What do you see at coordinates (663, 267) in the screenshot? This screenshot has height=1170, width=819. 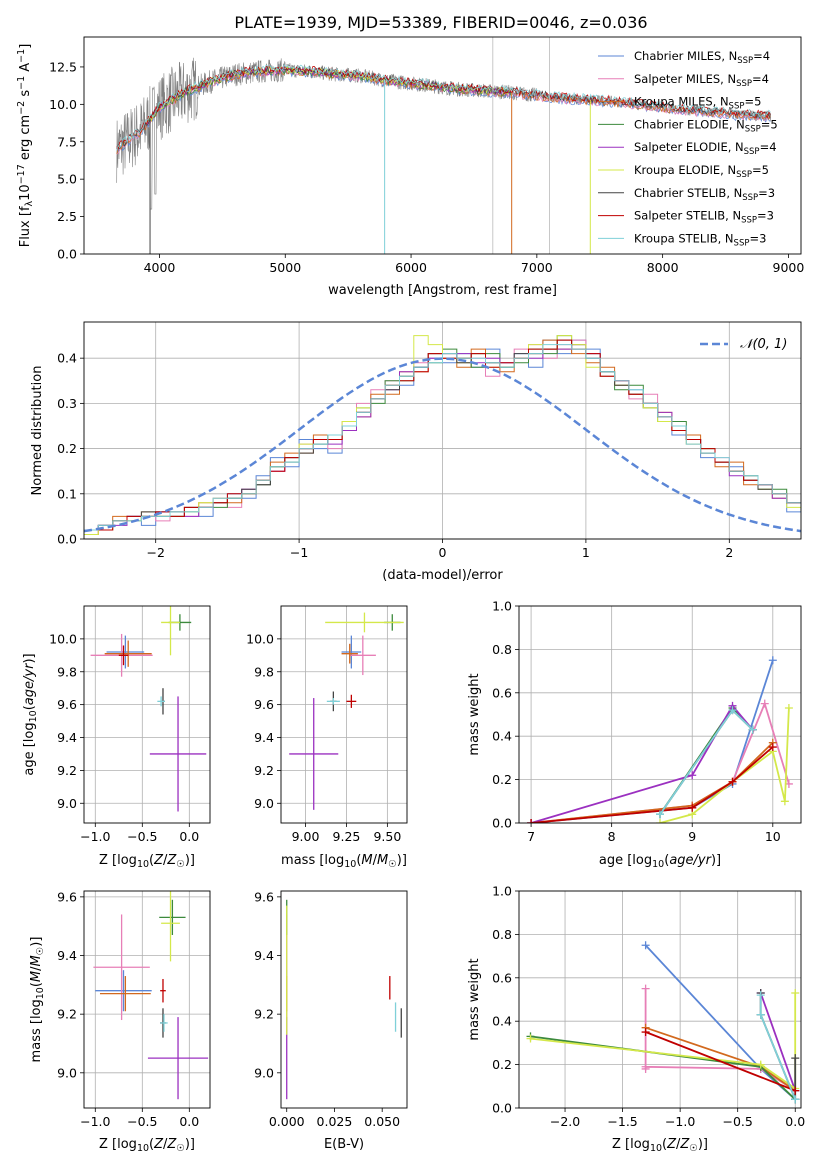 I see `x-tick-label: 8000` at bounding box center [663, 267].